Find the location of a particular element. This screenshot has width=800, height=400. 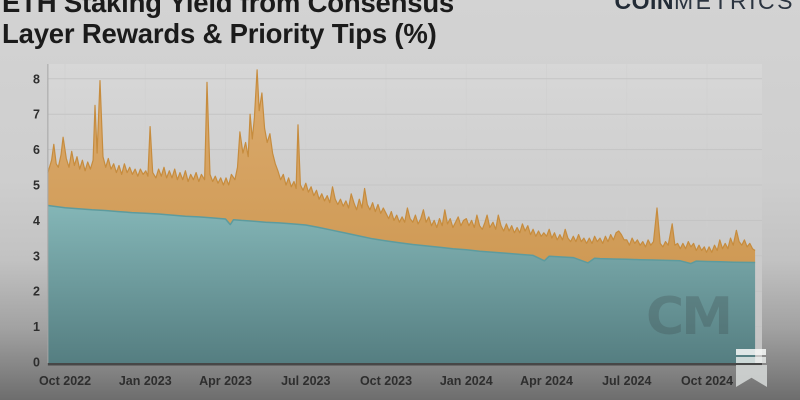

x-tick-label: Jul 2023 is located at coordinates (305, 381).